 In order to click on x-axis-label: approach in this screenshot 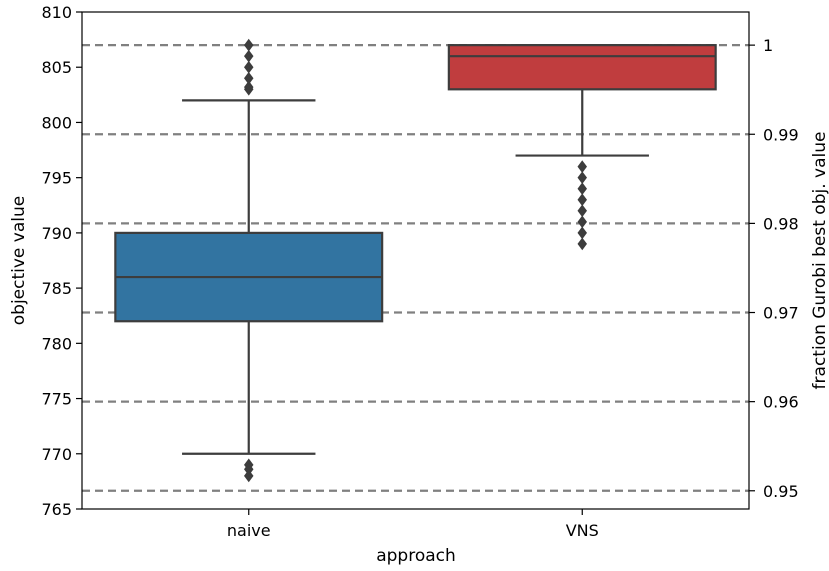, I will do `click(416, 556)`.